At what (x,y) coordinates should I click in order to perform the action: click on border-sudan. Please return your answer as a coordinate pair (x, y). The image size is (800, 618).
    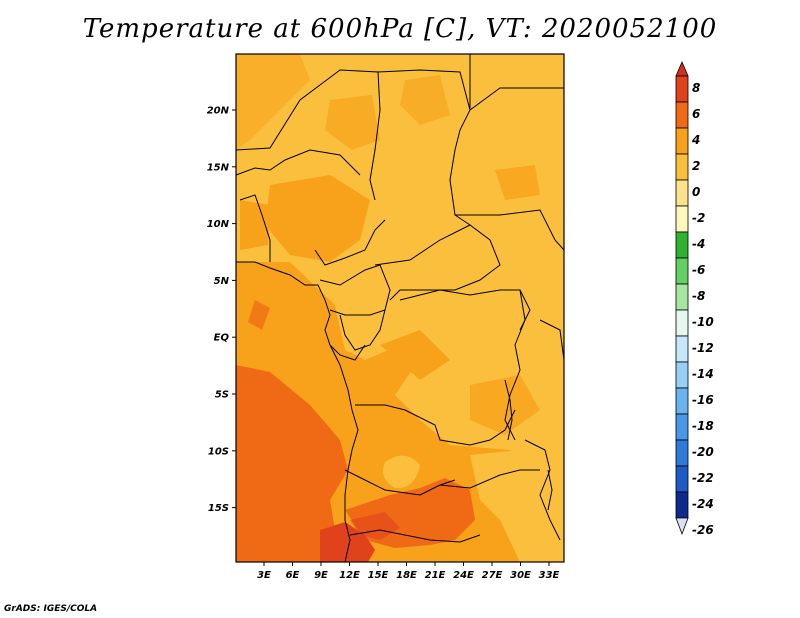
    Looking at the image, I should click on (510, 230).